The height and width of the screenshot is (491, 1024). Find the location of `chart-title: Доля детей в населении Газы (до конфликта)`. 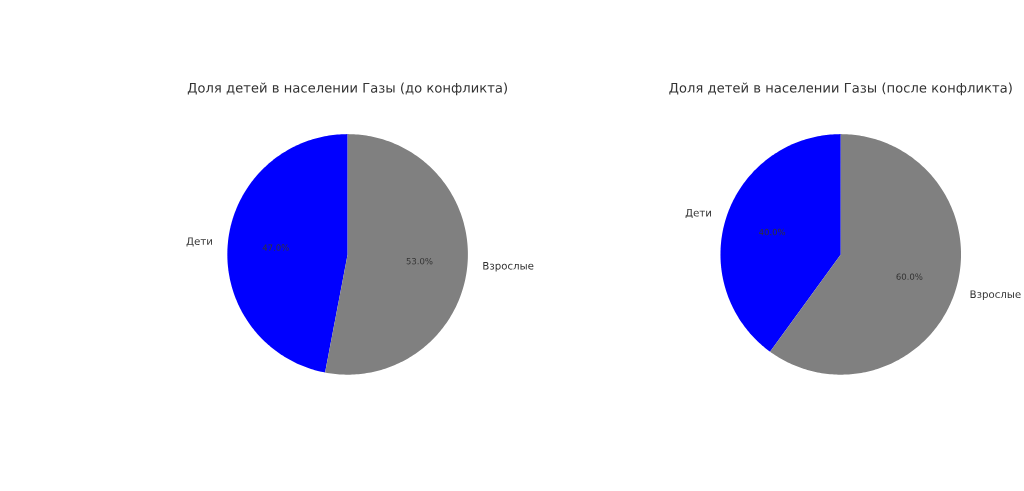

chart-title: Доля детей в населении Газы (до конфликта) is located at coordinates (347, 89).